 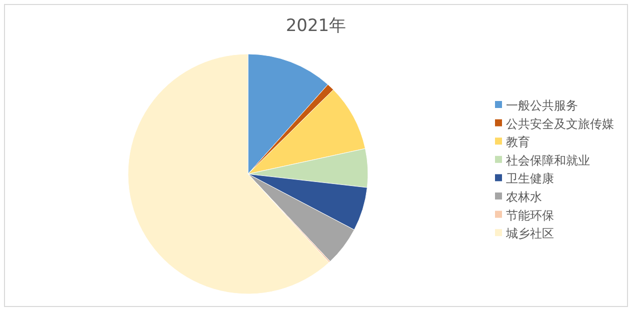 I want to click on legend-label: 公共安全及文旅传媒, so click(x=560, y=123).